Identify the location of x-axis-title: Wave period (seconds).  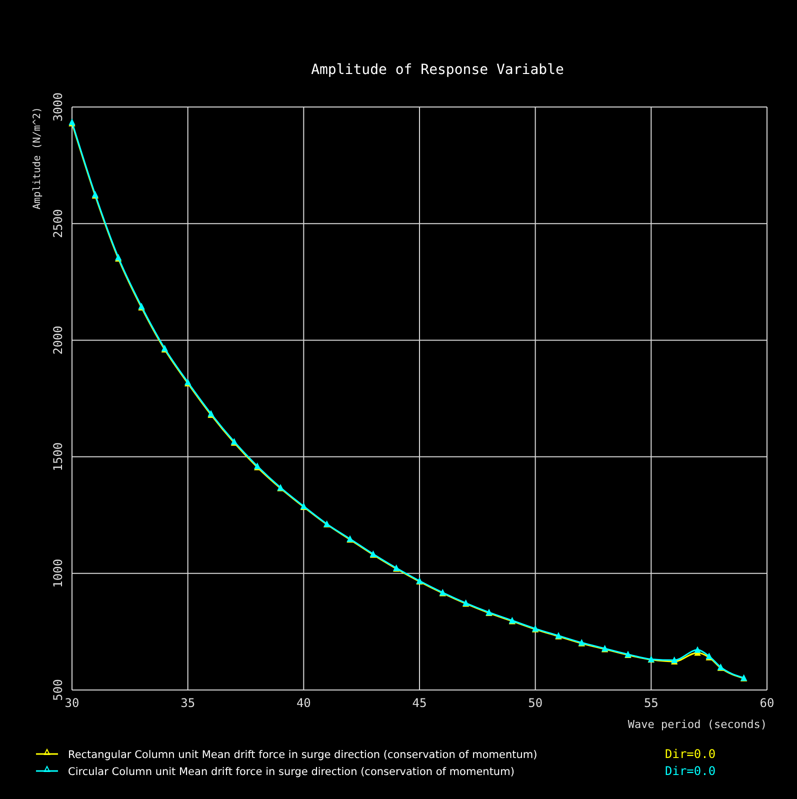
(697, 724).